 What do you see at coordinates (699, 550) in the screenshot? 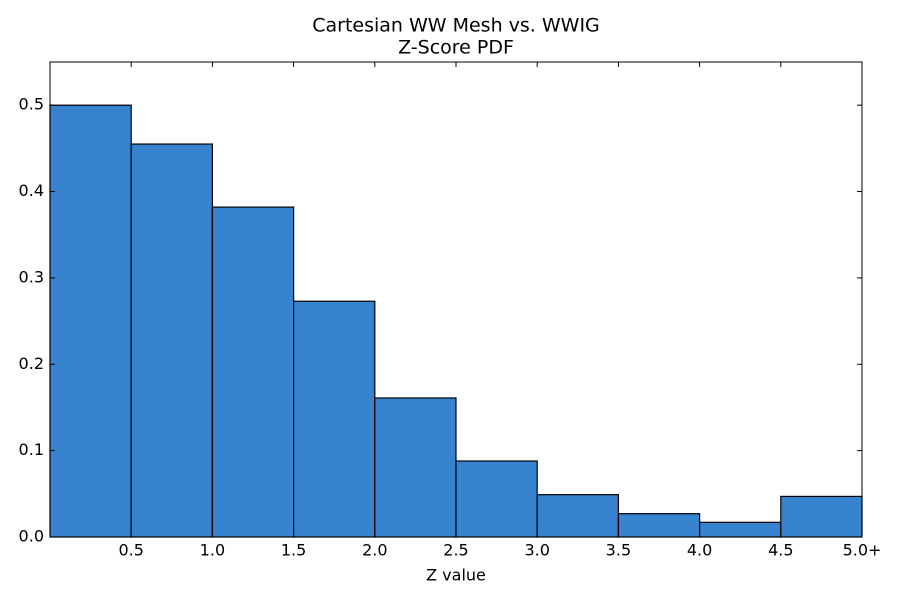
I see `x-tick-label: 4.0` at bounding box center [699, 550].